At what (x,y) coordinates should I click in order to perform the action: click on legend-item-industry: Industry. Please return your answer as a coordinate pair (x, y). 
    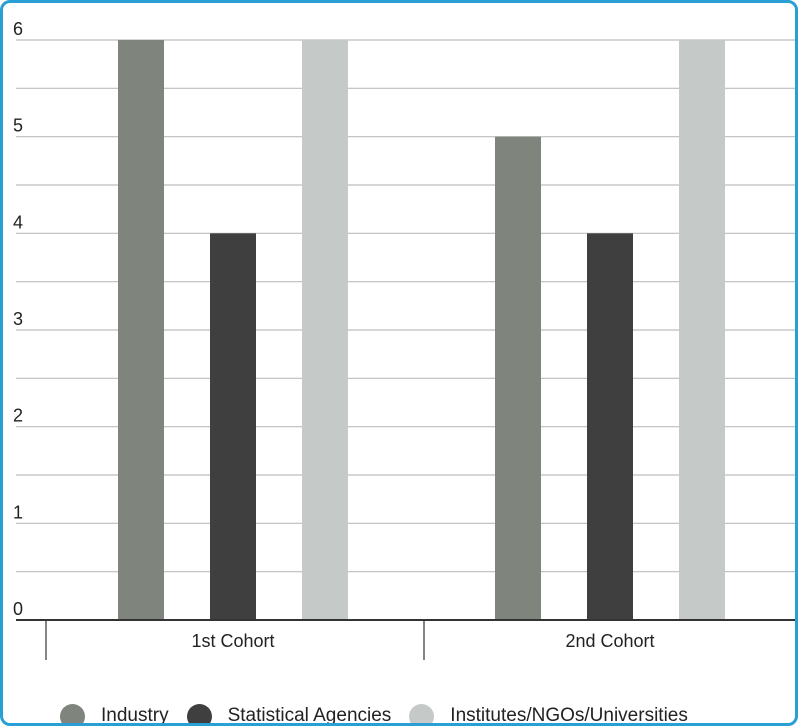
    Looking at the image, I should click on (114, 714).